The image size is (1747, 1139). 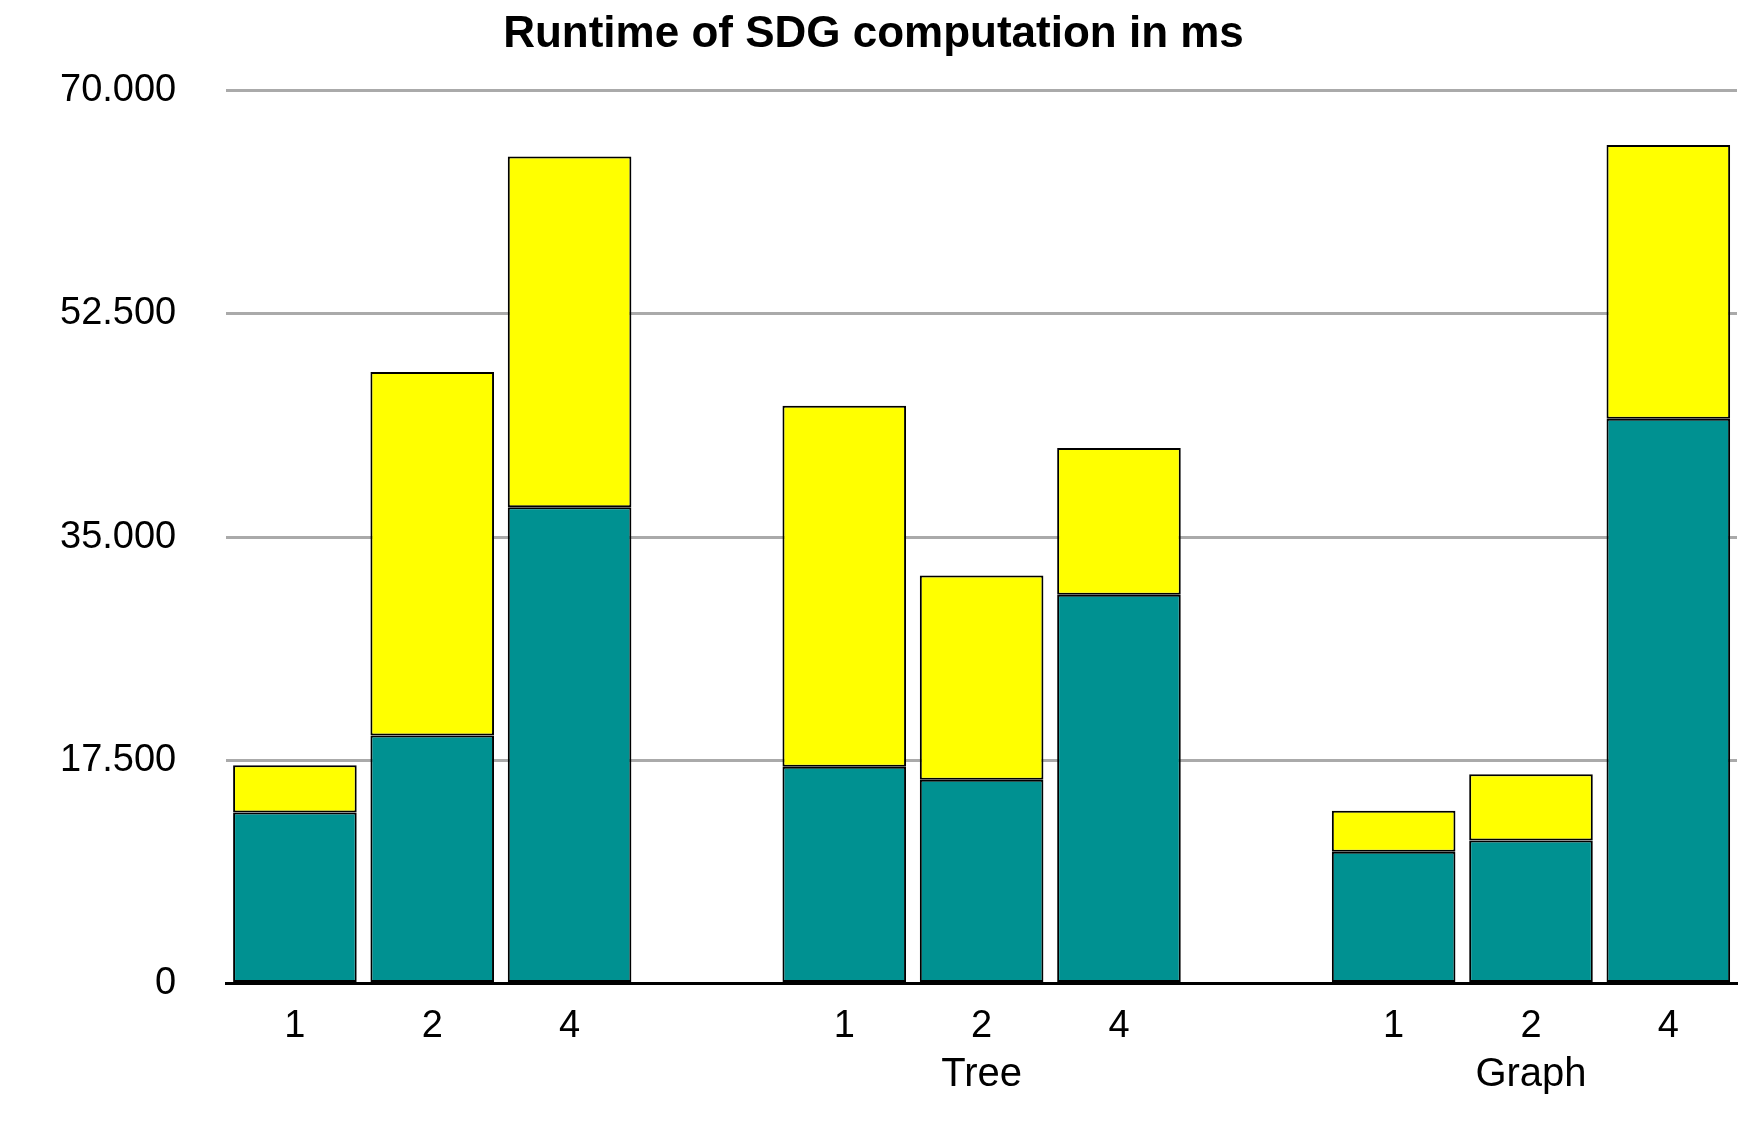 I want to click on y-tick-label: 17.500, so click(x=118, y=757).